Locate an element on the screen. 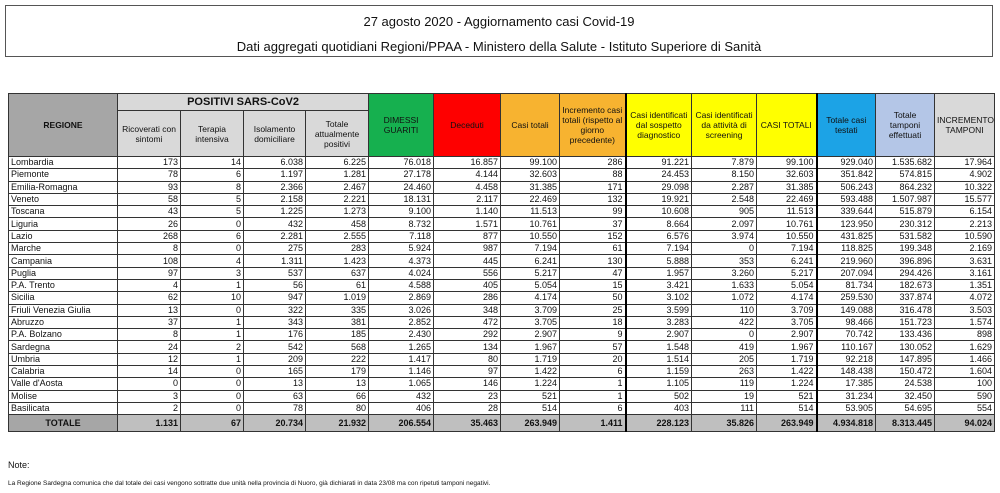  value-cell: 88 is located at coordinates (593, 175).